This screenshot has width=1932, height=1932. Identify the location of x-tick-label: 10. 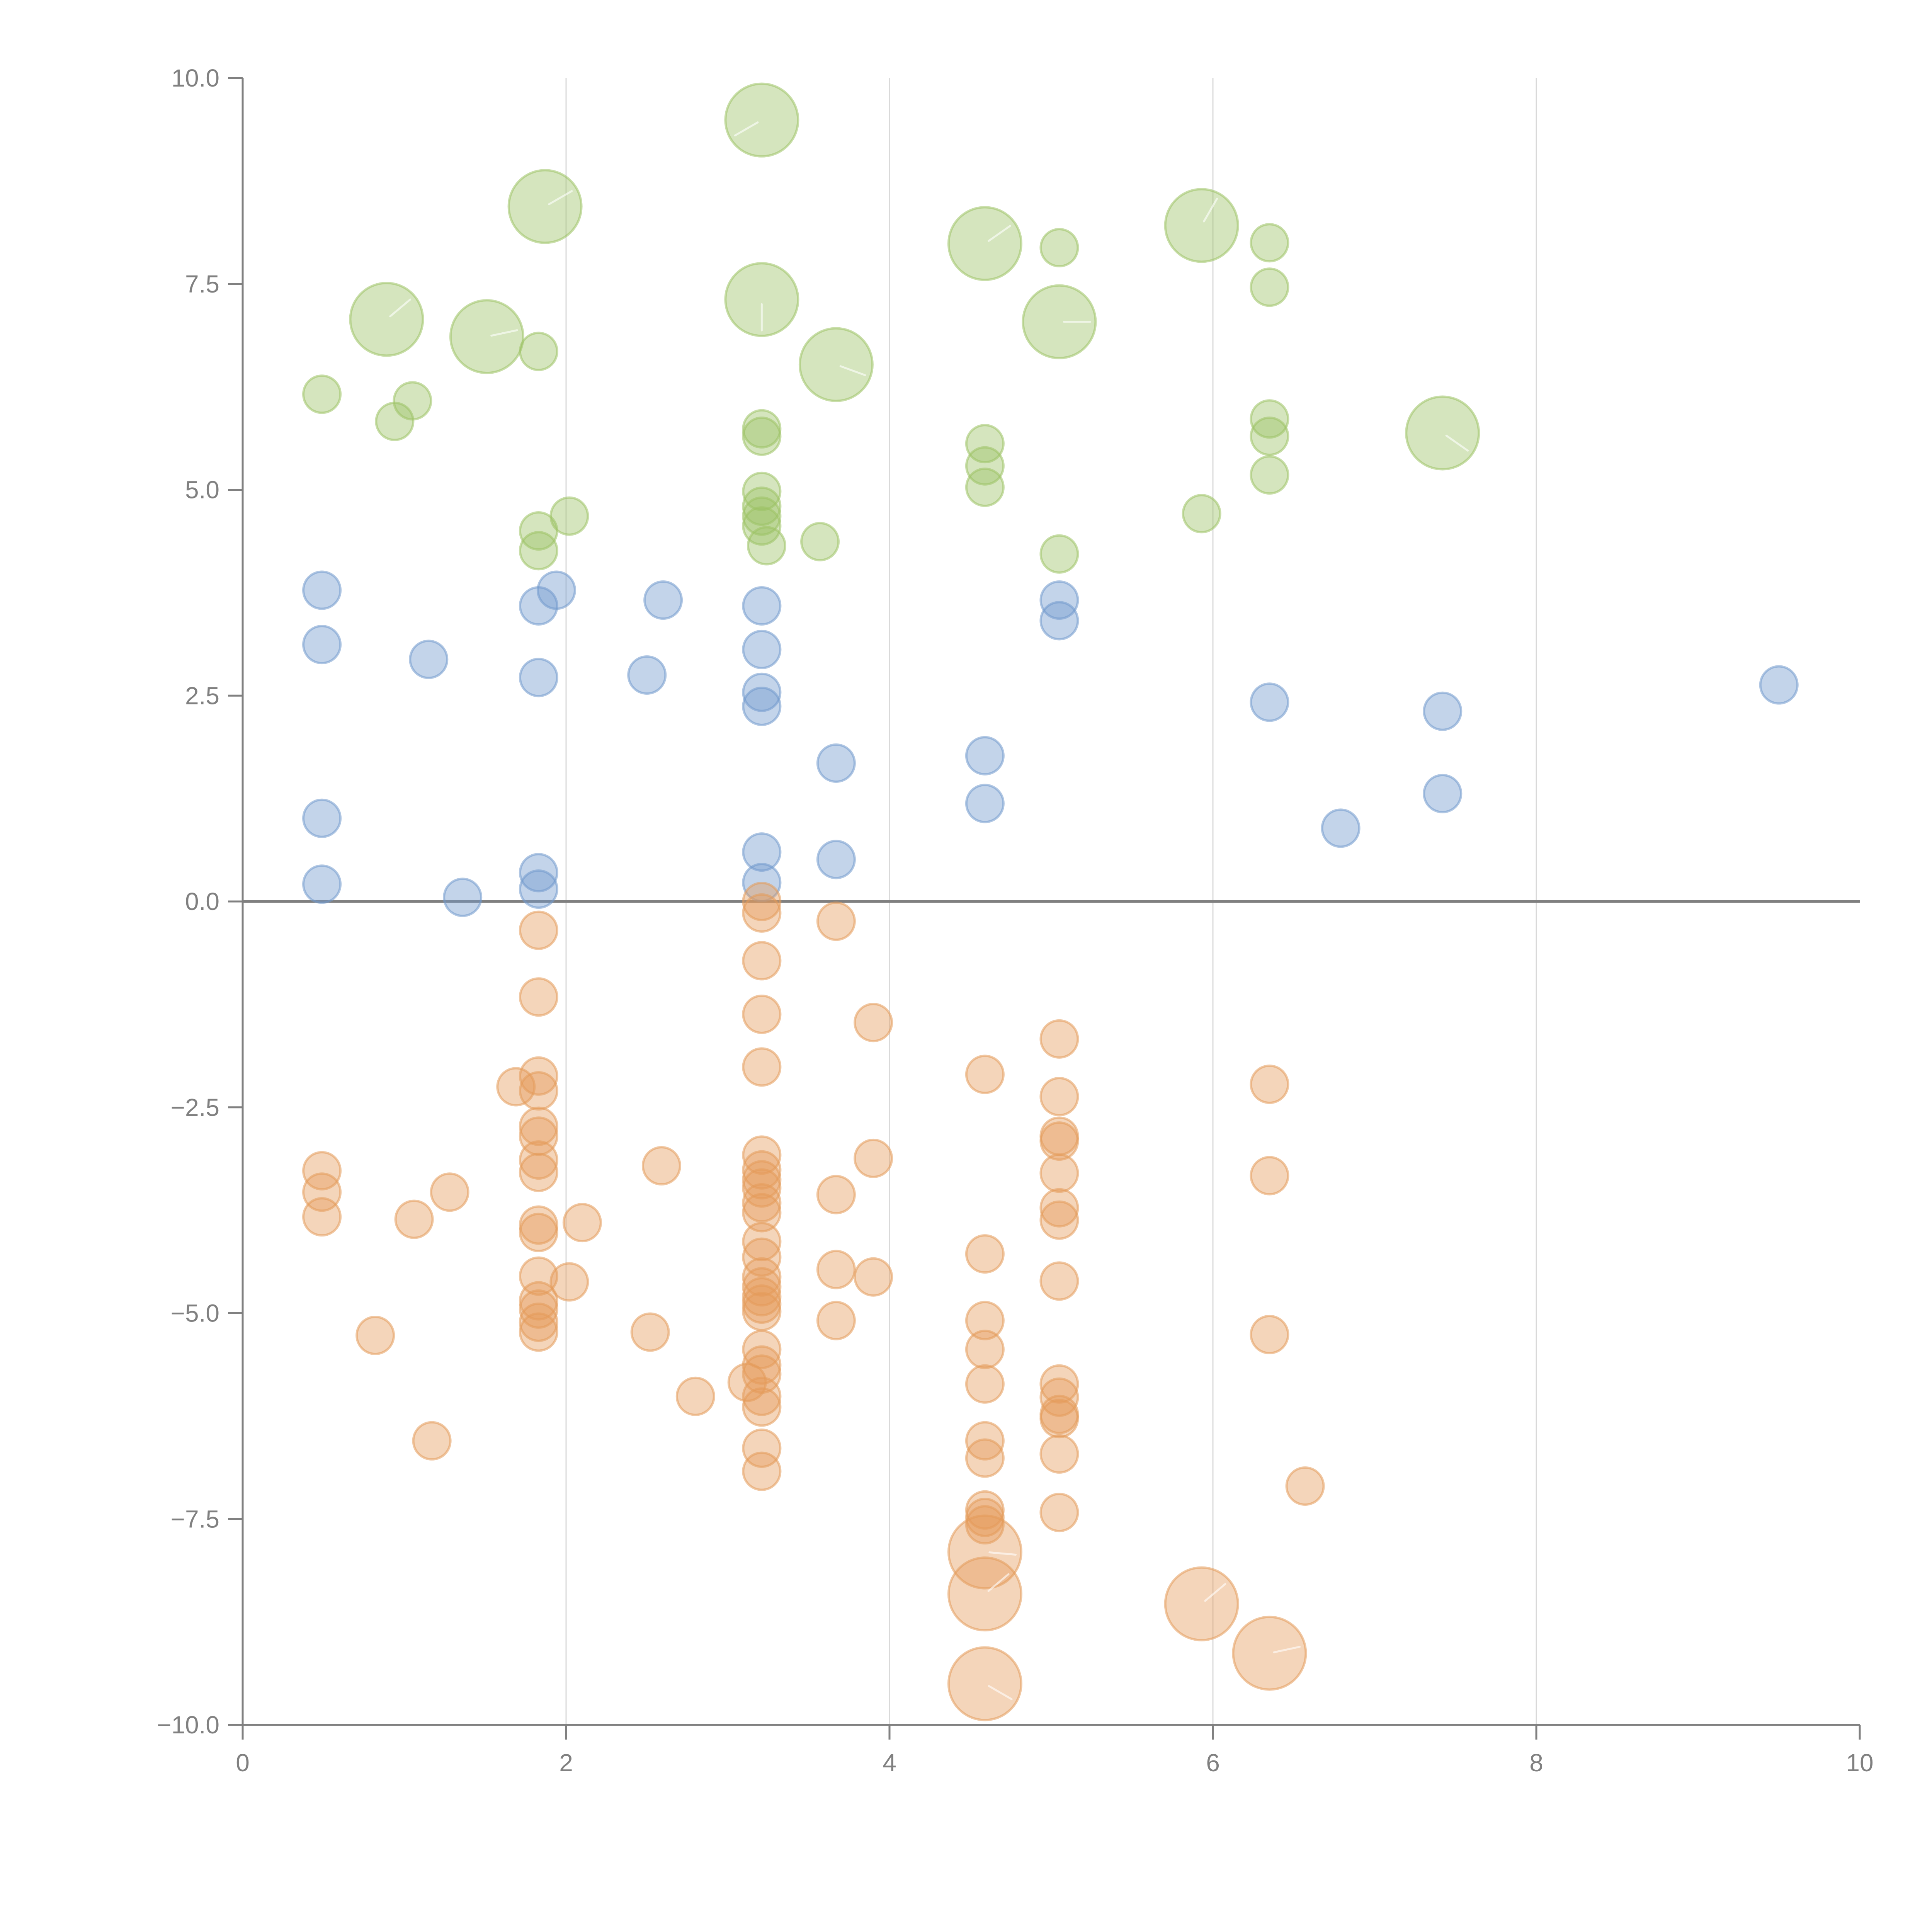
(1859, 1763).